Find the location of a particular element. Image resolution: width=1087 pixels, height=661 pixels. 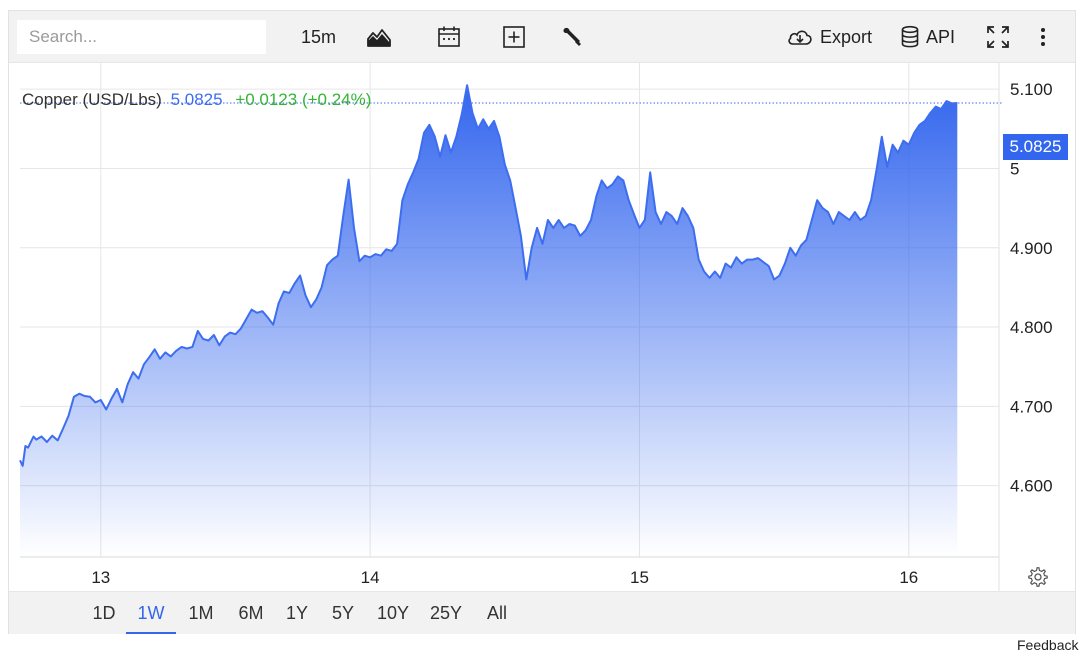

range-button-1m: 1M is located at coordinates (201, 613).